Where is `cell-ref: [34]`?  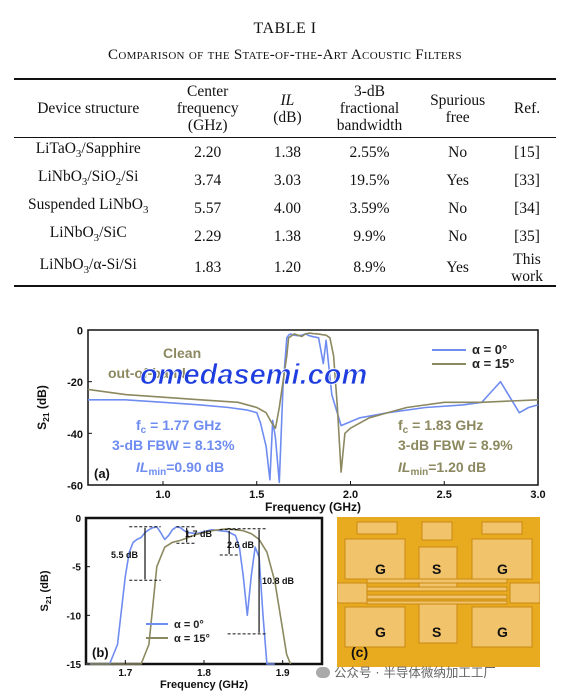 cell-ref: [34] is located at coordinates (527, 208).